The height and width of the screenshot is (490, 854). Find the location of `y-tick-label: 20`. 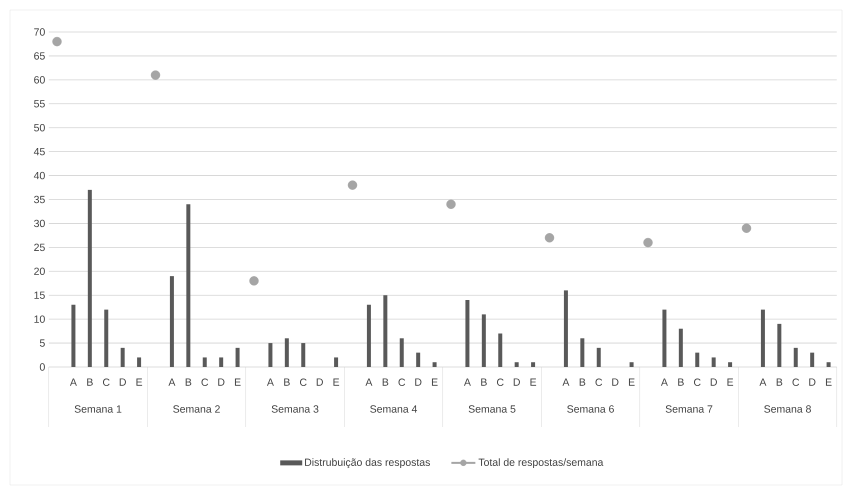

y-tick-label: 20 is located at coordinates (39, 271).